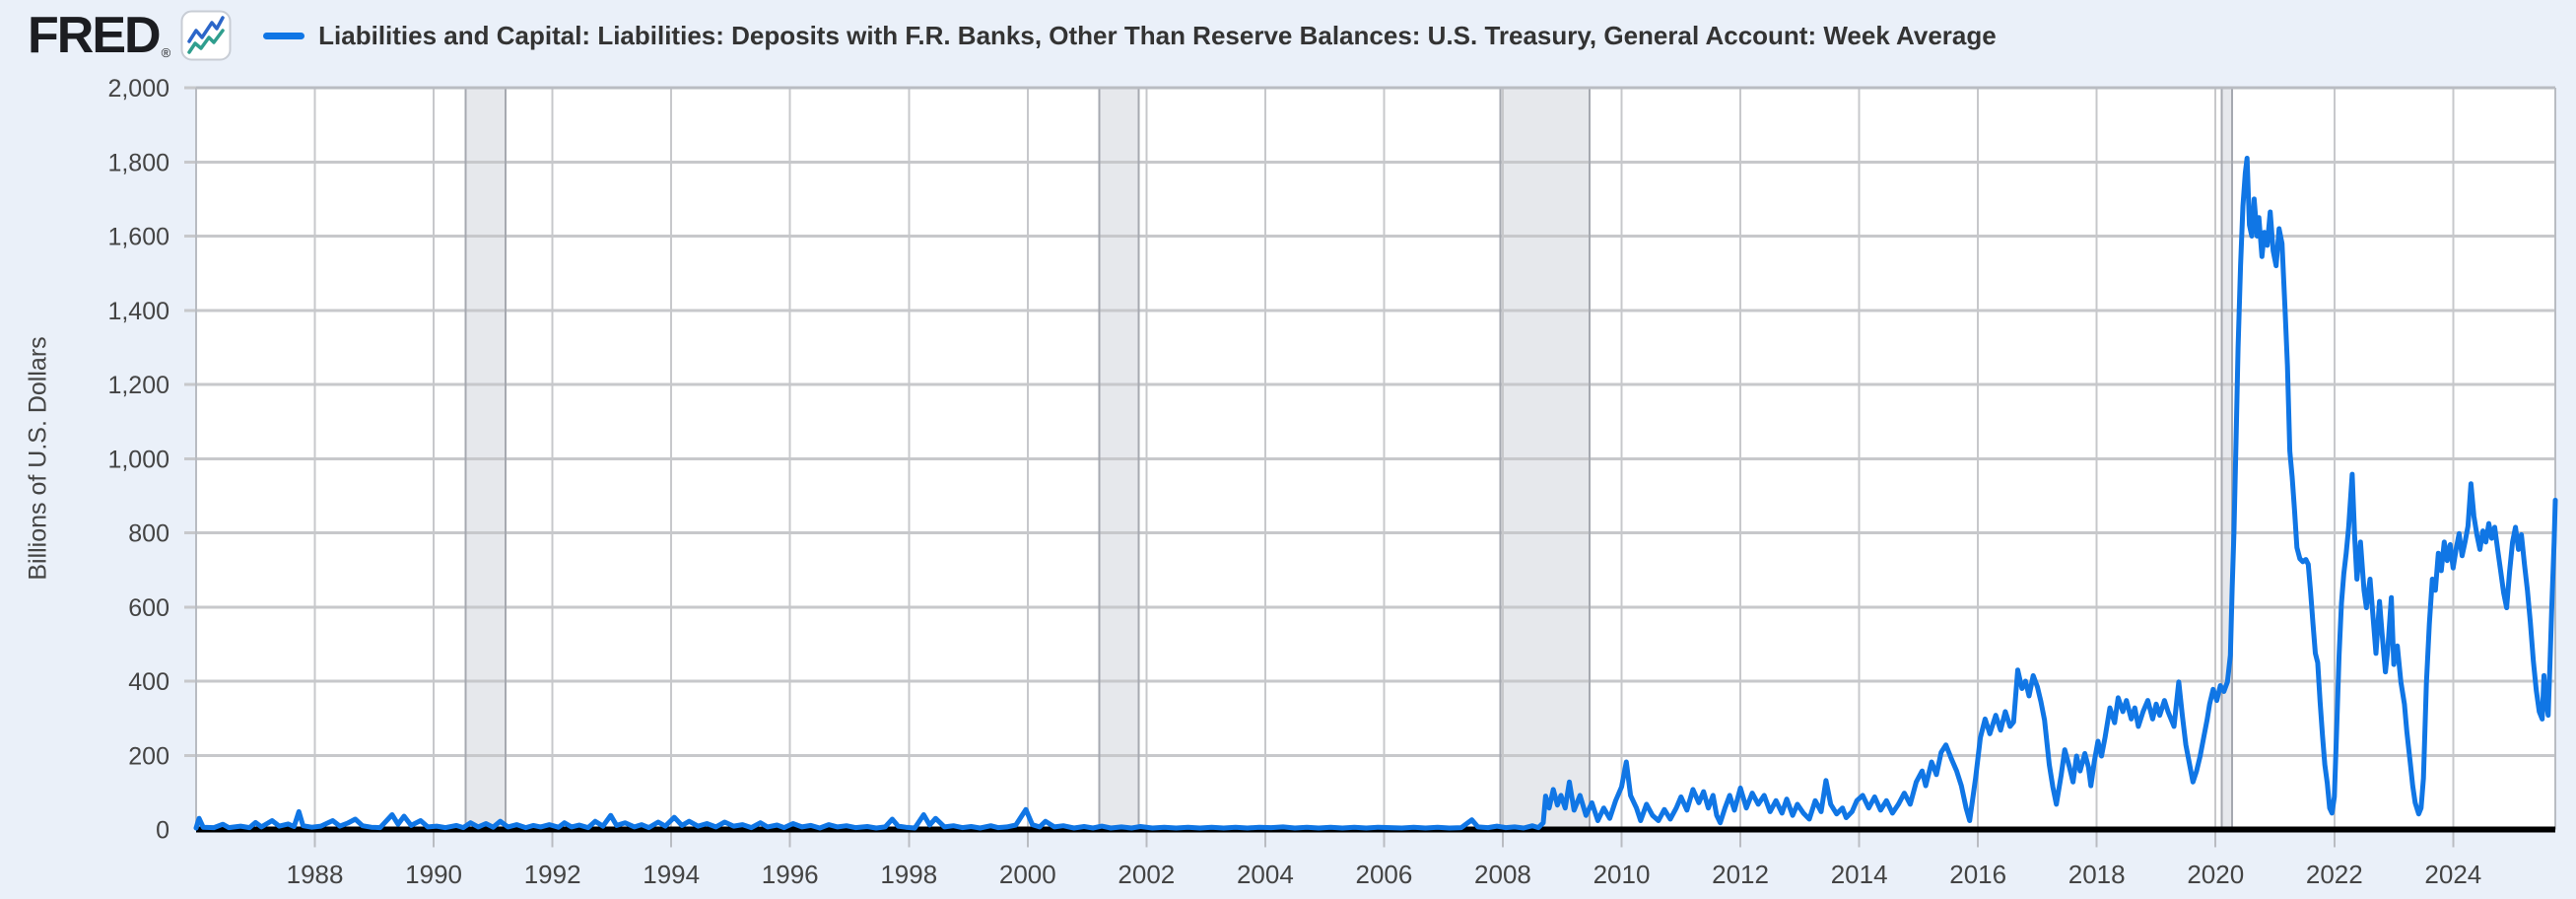  I want to click on y-tick-label: 1,600, so click(138, 238).